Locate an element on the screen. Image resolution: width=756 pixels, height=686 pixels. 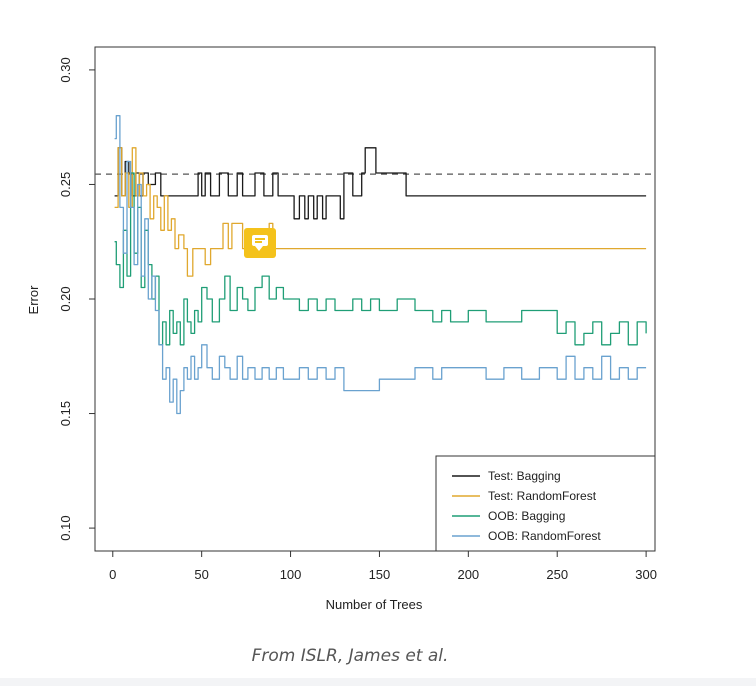
y-axis: 0.10 0.15 0.20 0.25 0.30 is located at coordinates (76, 299).